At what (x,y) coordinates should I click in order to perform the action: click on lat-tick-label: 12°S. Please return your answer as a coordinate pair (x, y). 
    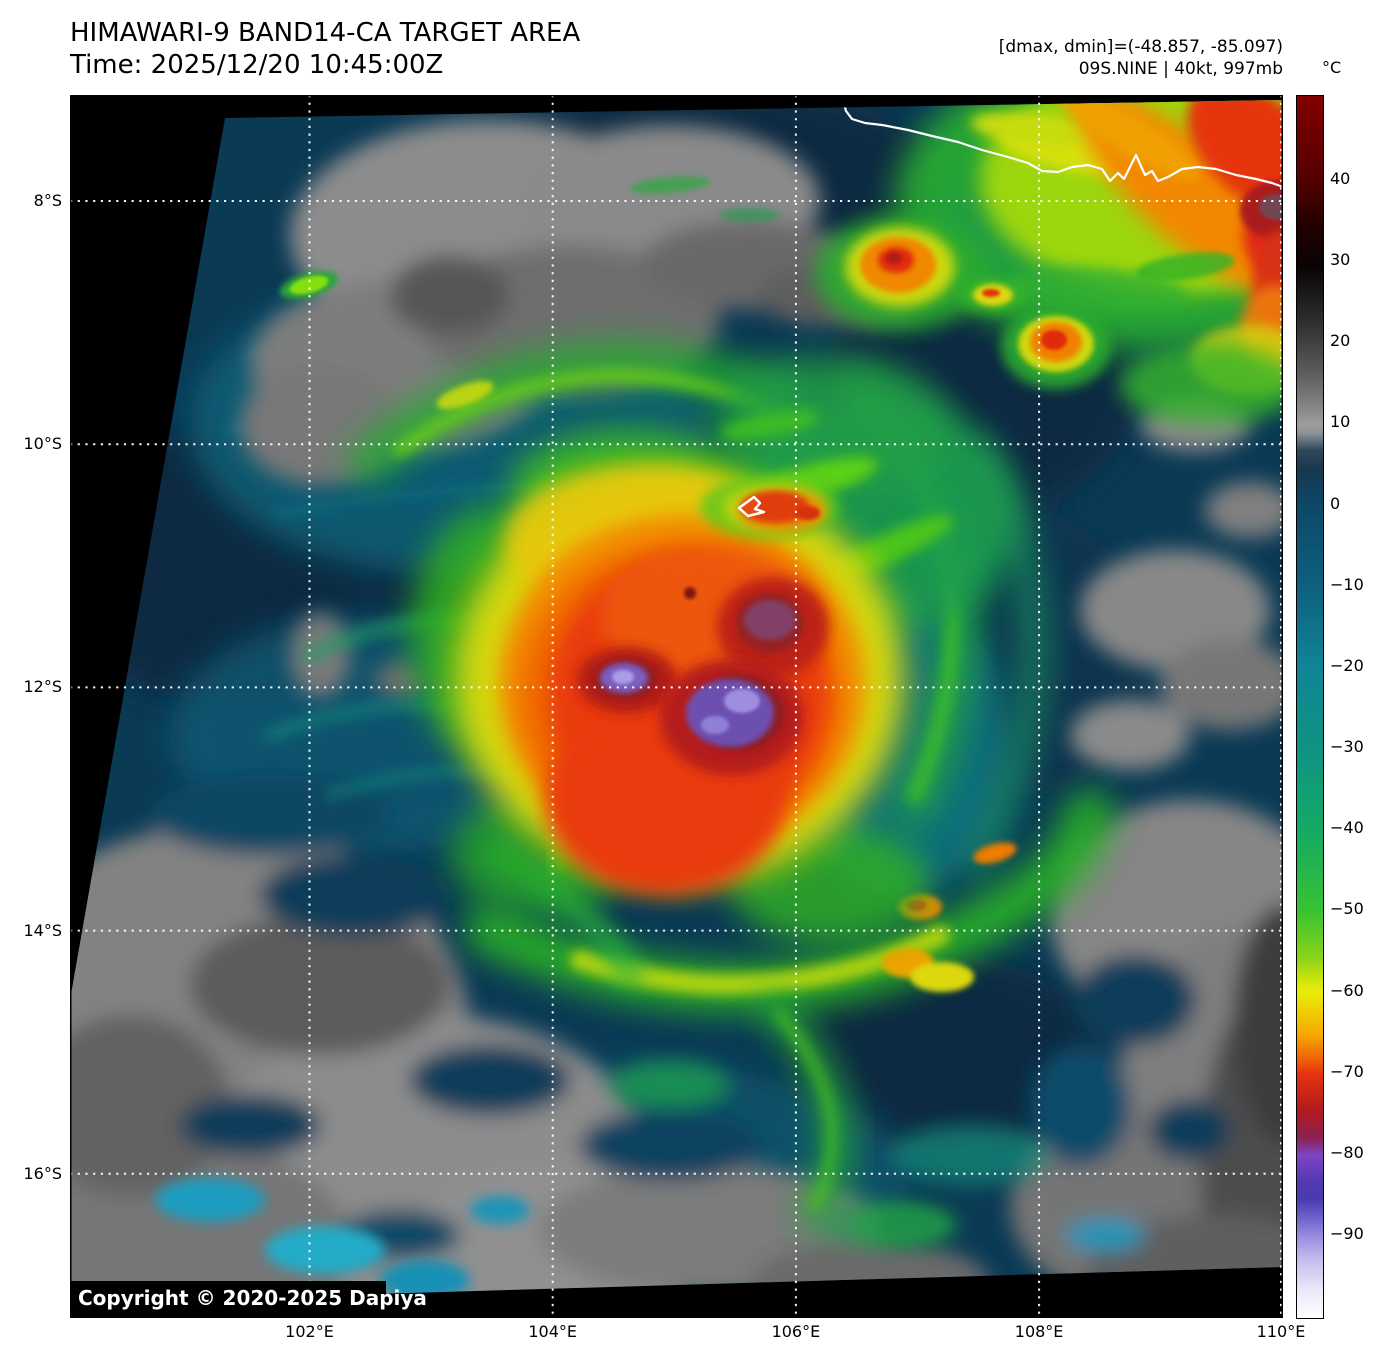
    Looking at the image, I should click on (42, 687).